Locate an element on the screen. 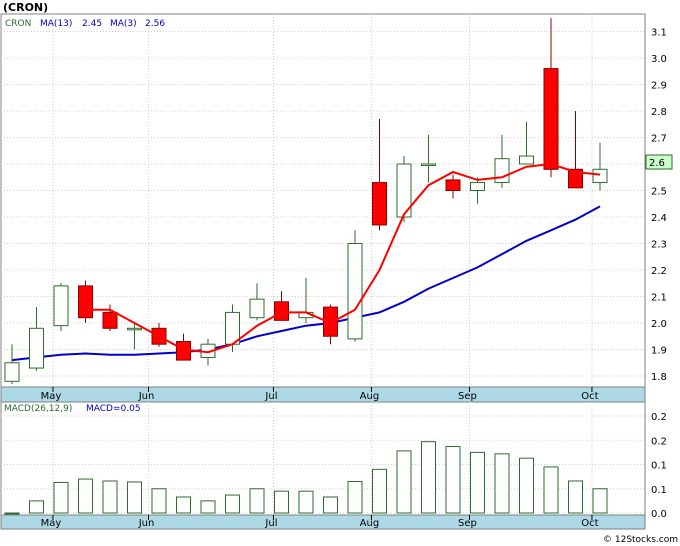  macd-y-tick-label: 0.0 is located at coordinates (659, 514).